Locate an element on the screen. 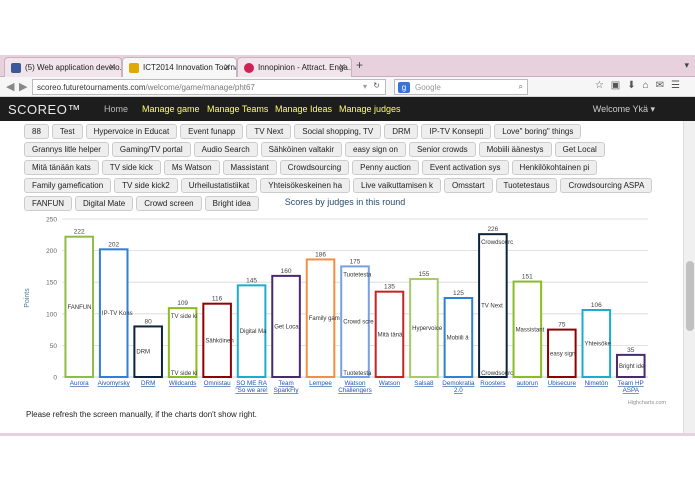 Image resolution: width=695 pixels, height=494 pixels. idea-chip: IP-TV Konsepti is located at coordinates (456, 131).